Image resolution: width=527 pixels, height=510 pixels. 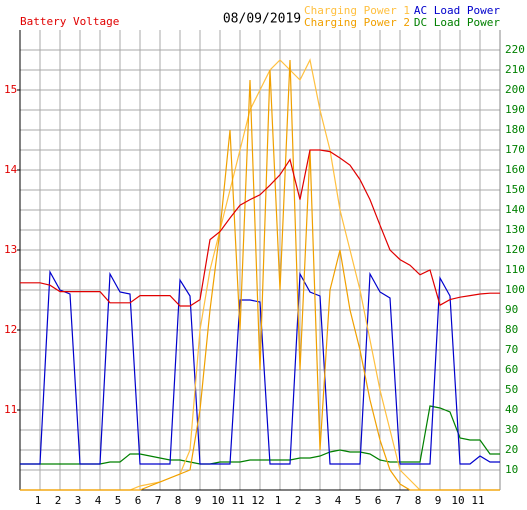 What do you see at coordinates (515, 269) in the screenshot?
I see `y2-tick-label: 110` at bounding box center [515, 269].